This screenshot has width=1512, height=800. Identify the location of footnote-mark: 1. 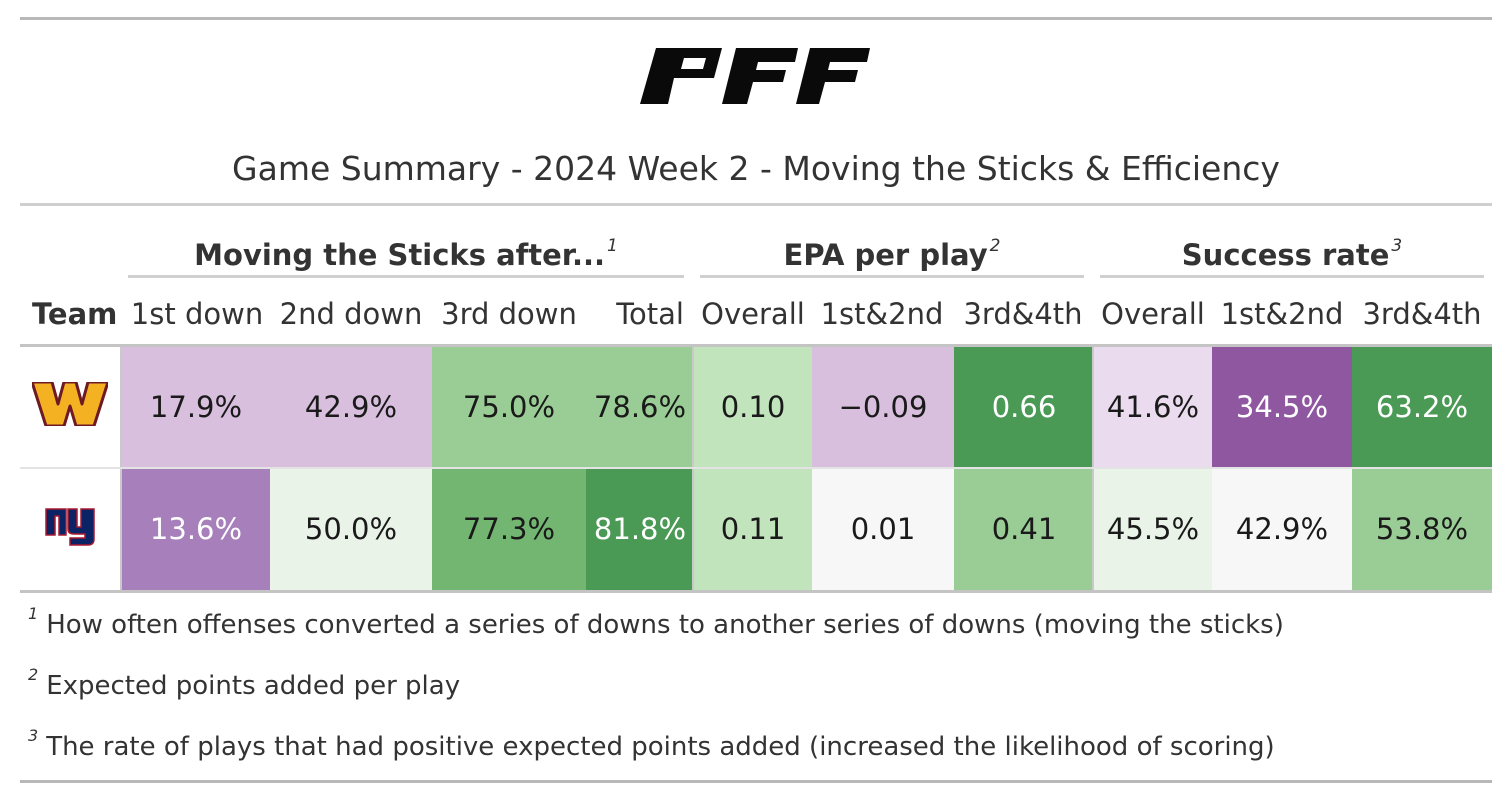
(33, 613).